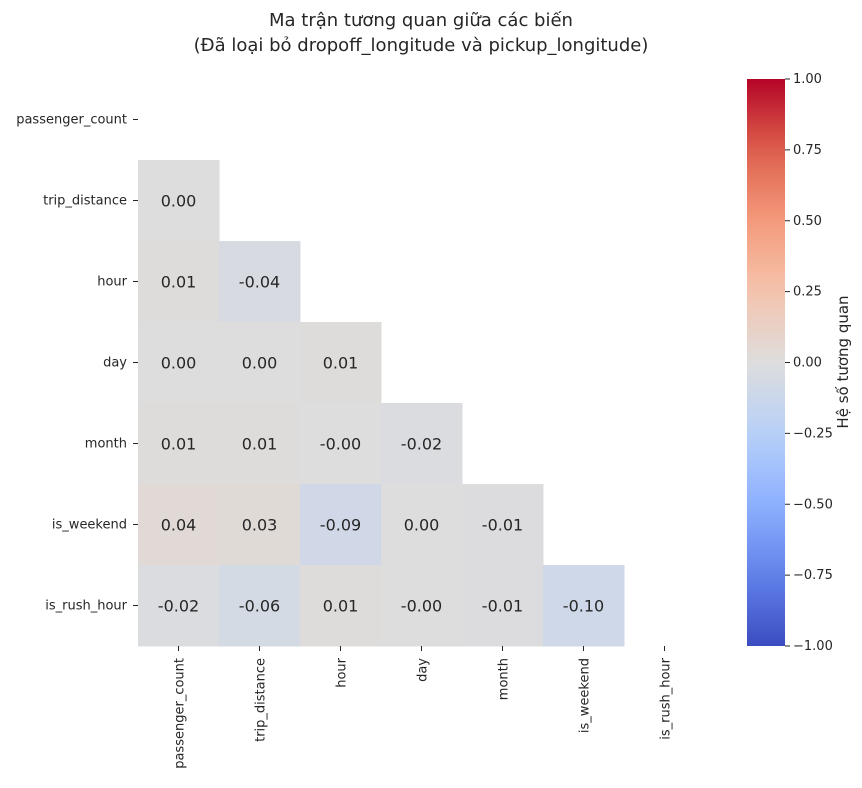 The width and height of the screenshot is (862, 788). I want to click on y-tick-label: is_rush_hour, so click(86, 606).